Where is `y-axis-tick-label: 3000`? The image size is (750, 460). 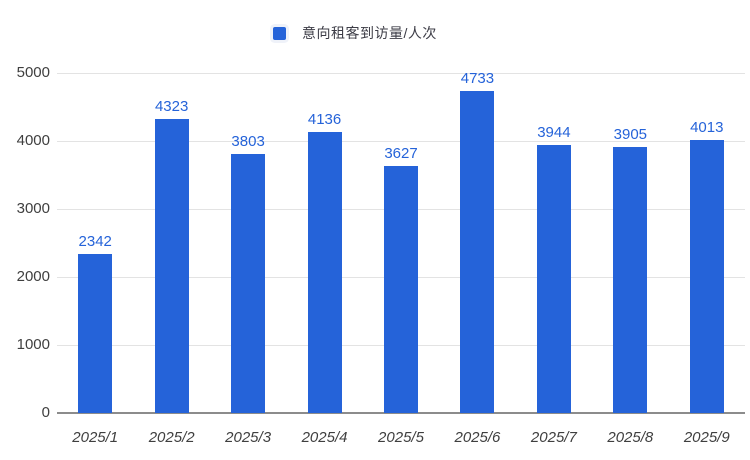
y-axis-tick-label: 3000 is located at coordinates (33, 208).